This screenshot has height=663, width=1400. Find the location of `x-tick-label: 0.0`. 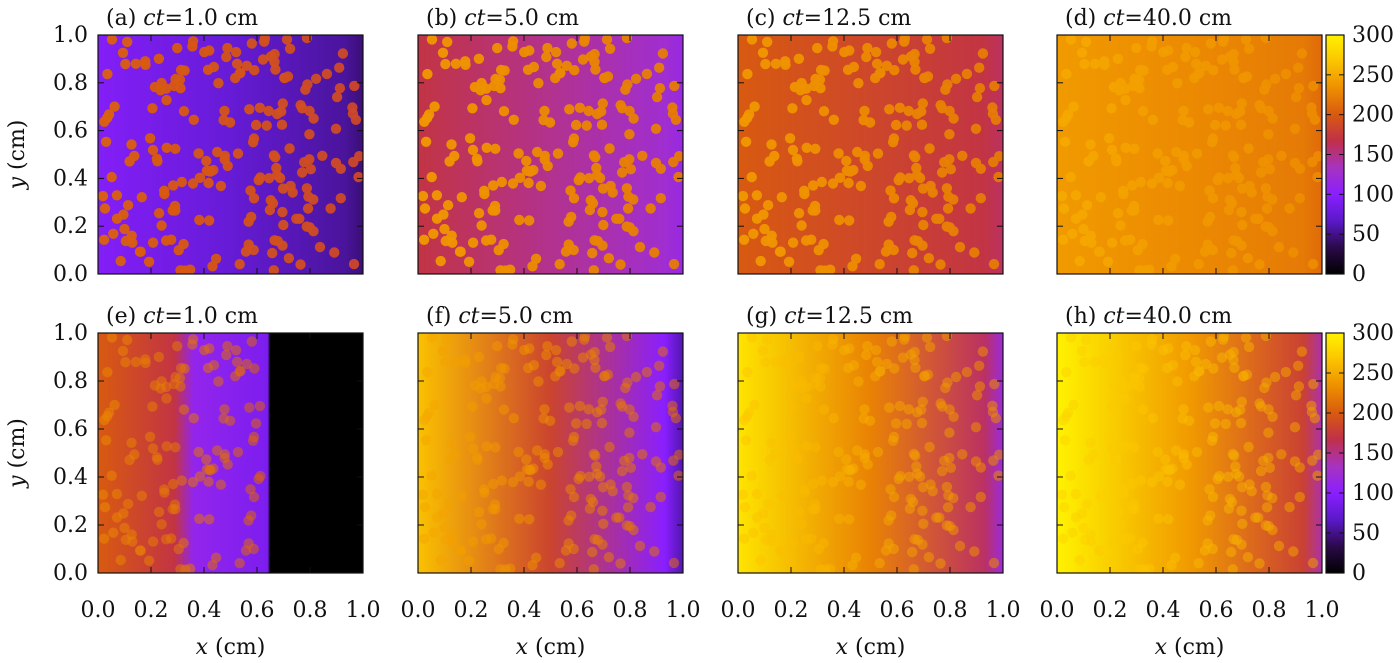

x-tick-label: 0.0 is located at coordinates (1057, 610).